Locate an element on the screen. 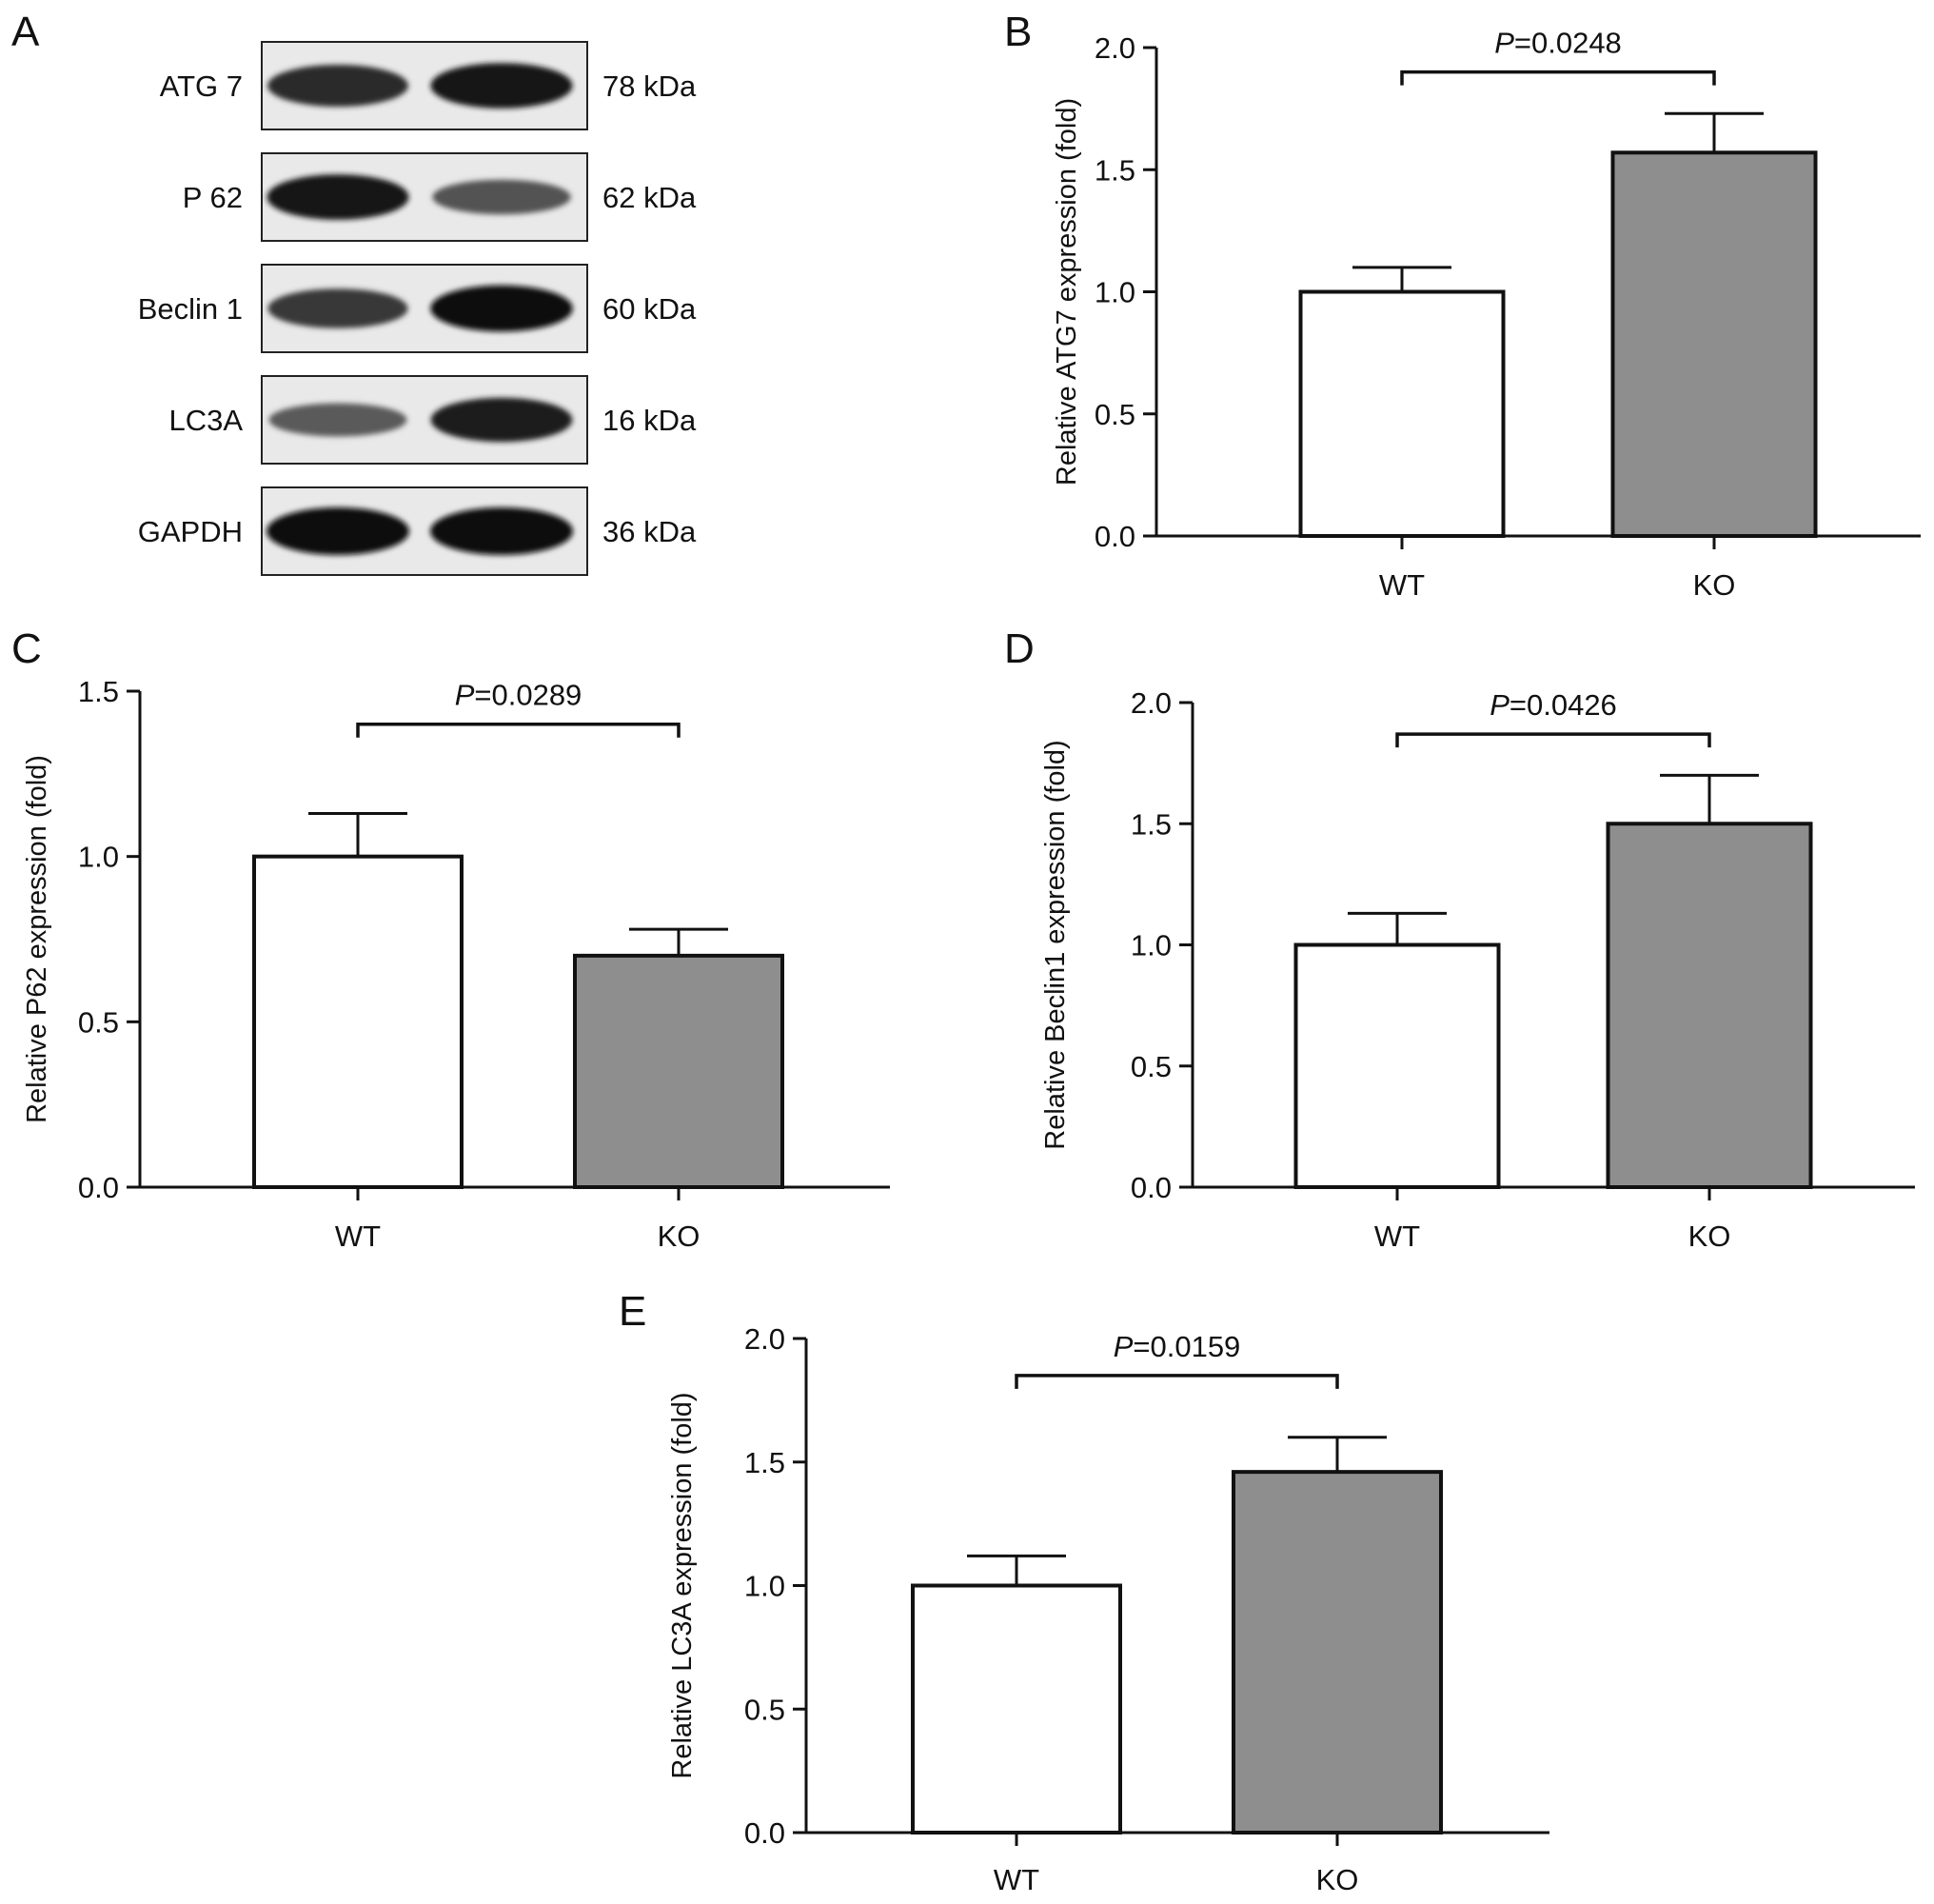  blot-row: P 62 62 kDa is located at coordinates (440, 197).